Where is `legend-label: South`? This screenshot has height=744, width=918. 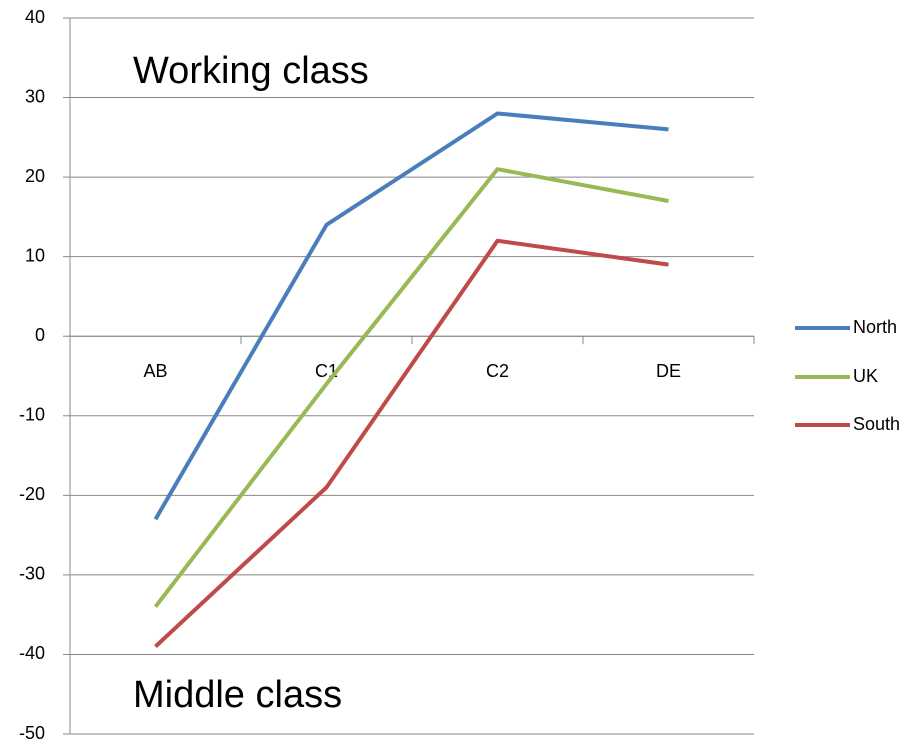 legend-label: South is located at coordinates (876, 424).